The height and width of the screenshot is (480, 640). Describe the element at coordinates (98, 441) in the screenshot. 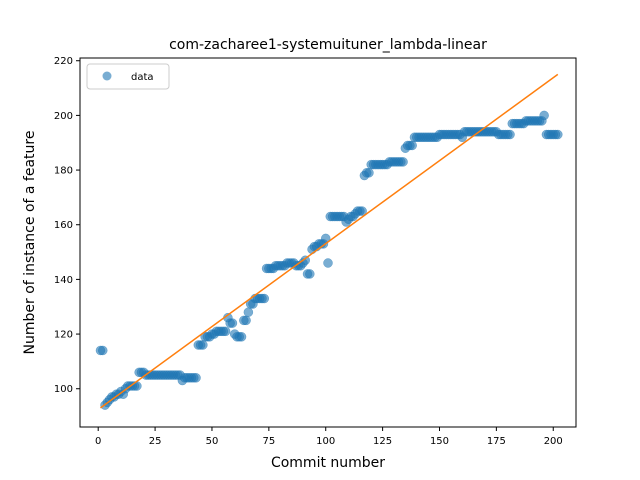

I see `x-tick-label: 0` at that location.